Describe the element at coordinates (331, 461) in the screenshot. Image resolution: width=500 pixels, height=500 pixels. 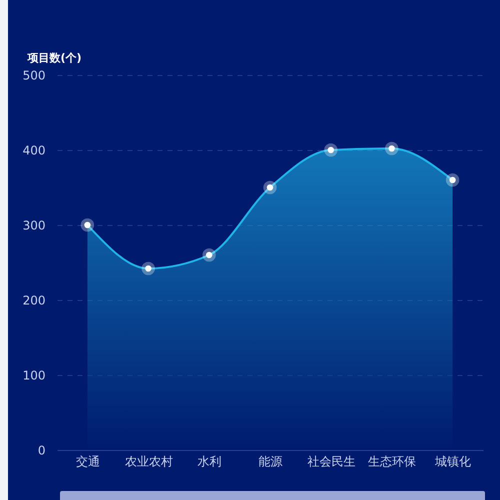
I see `x-tick-label: 社会民生` at that location.